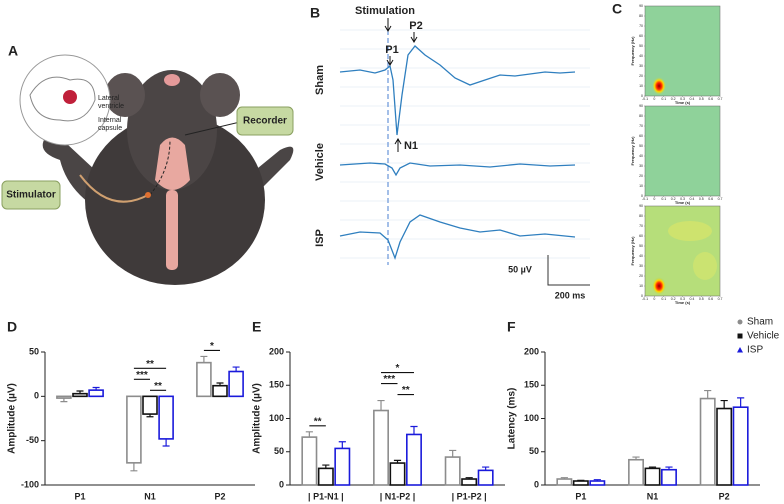 The height and width of the screenshot is (504, 784). What do you see at coordinates (682, 199) in the screenshot?
I see `c-x-tick-label: 0.3` at bounding box center [682, 199].